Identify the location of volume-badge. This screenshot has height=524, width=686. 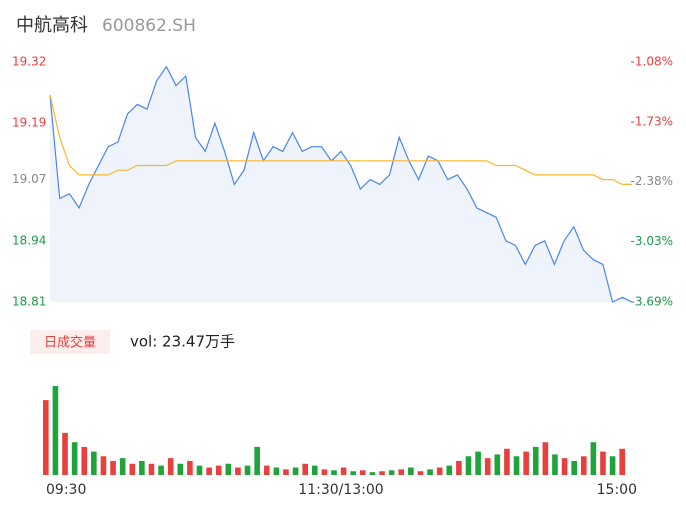
(70, 342).